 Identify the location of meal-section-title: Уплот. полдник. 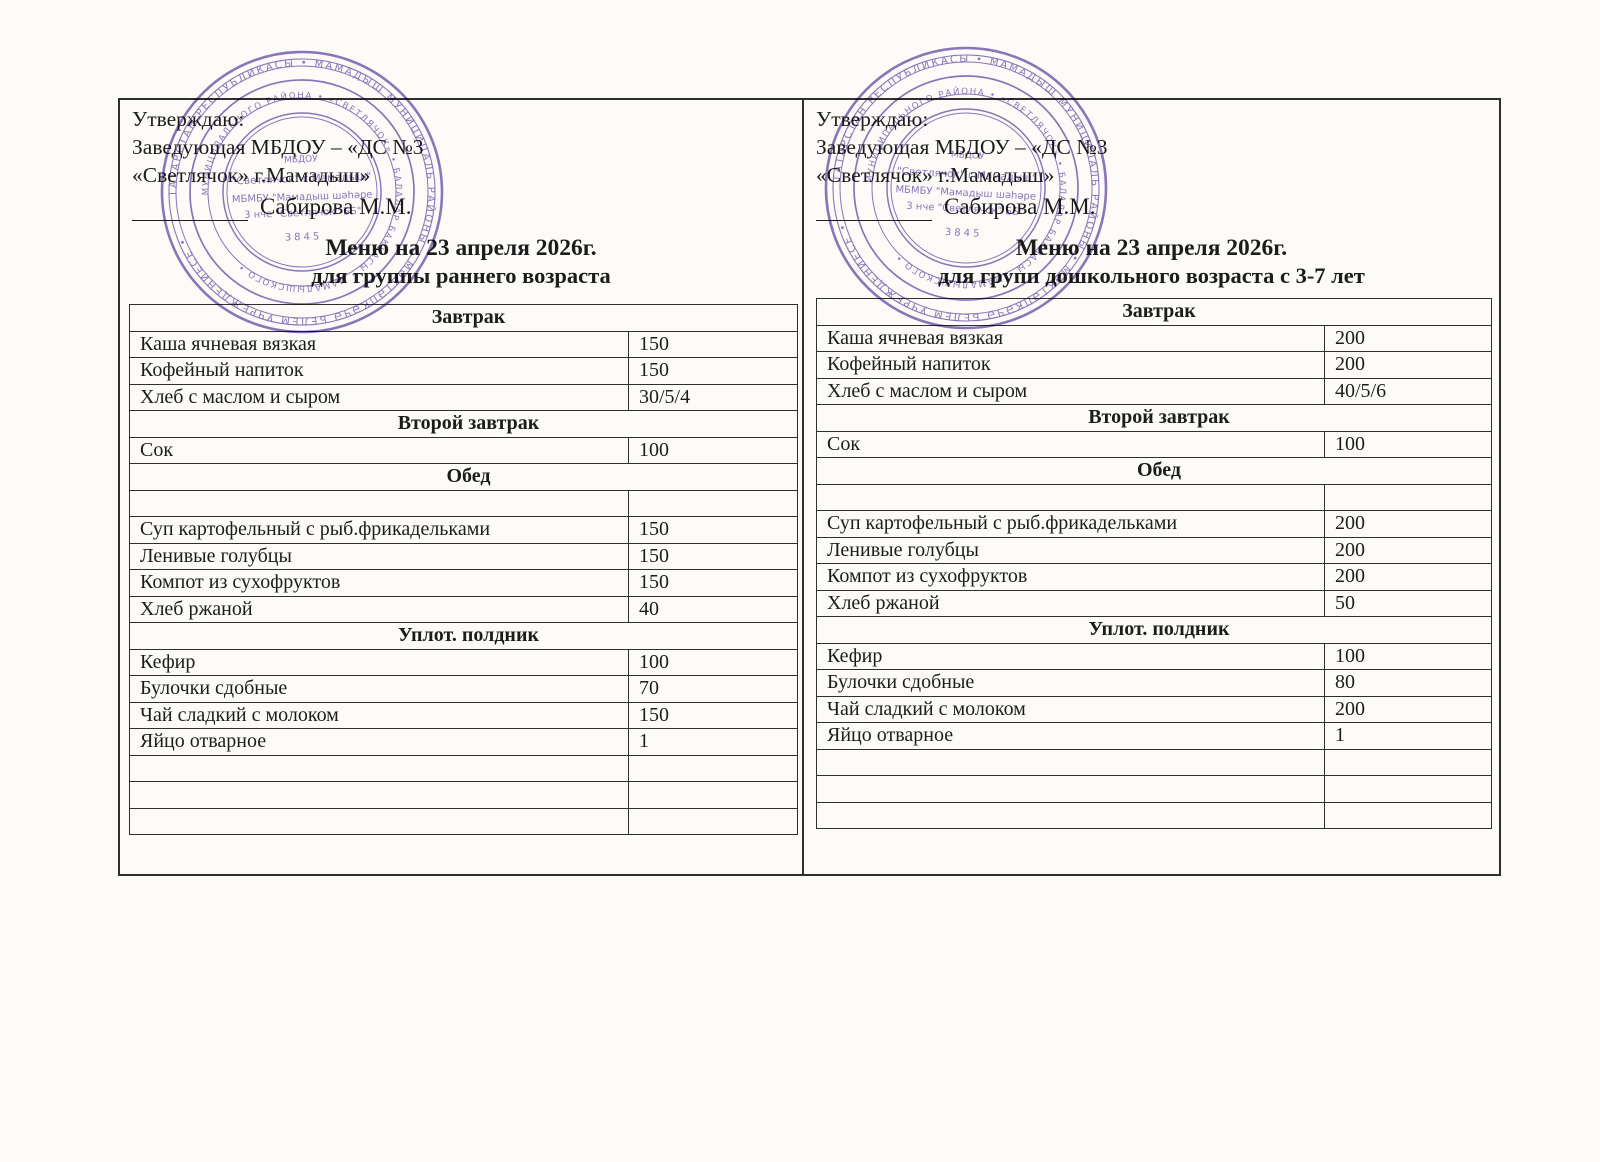
(1154, 630).